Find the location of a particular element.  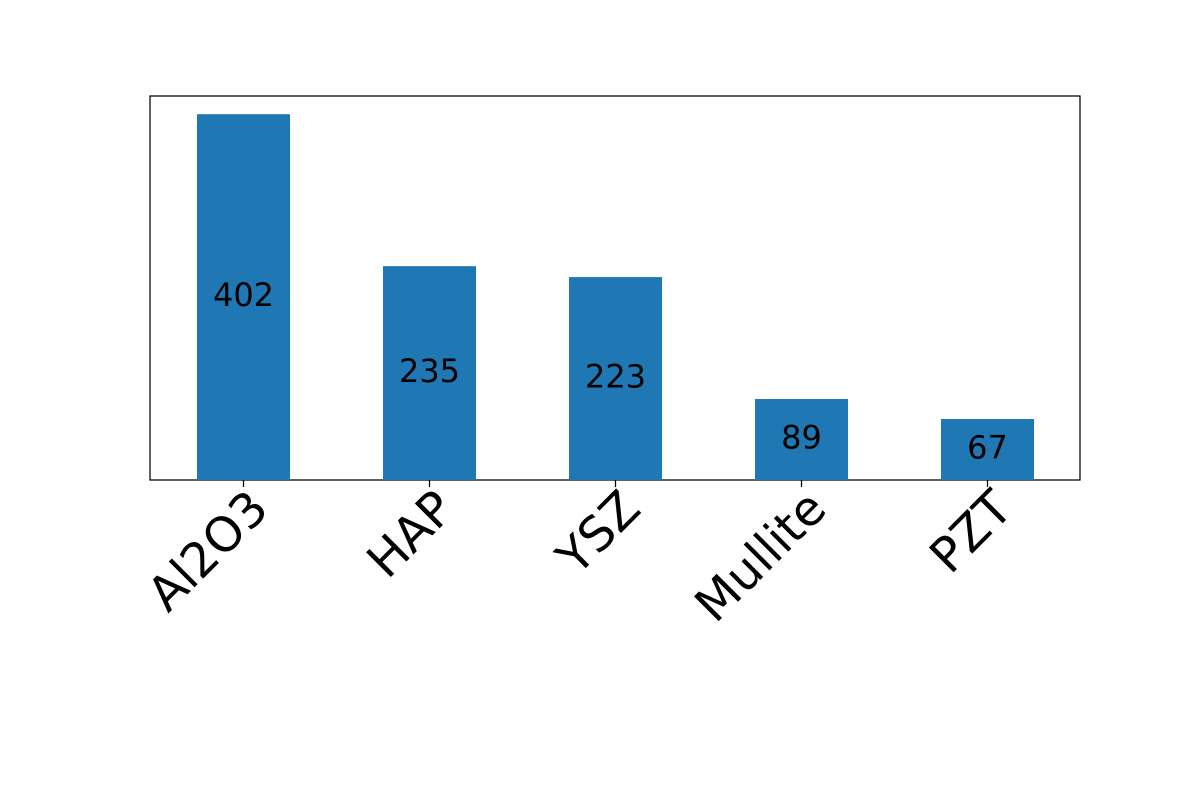

bar-mullite is located at coordinates (801, 439).